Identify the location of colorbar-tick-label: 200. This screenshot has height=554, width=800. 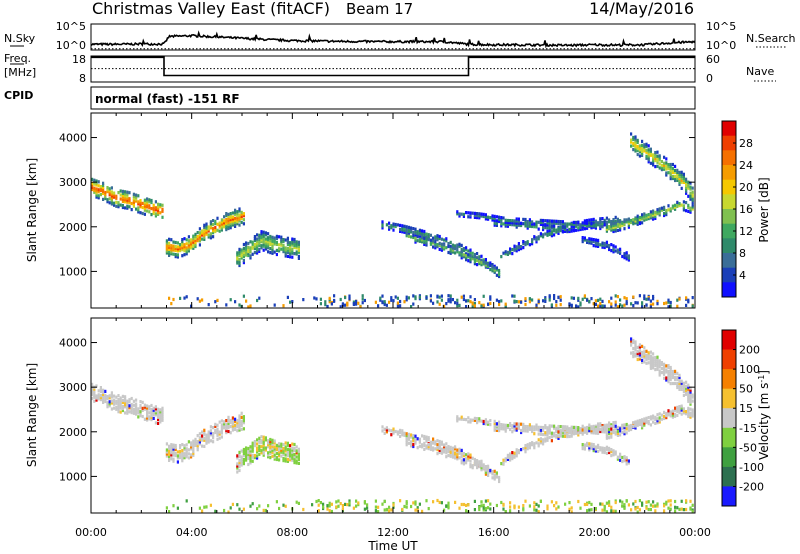
(749, 350).